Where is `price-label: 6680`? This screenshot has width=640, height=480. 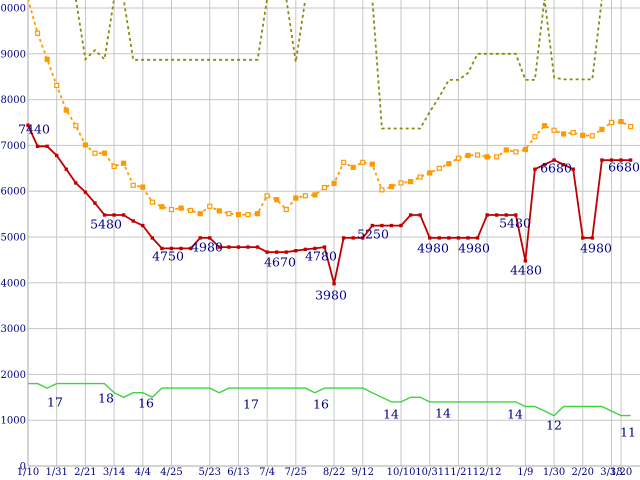
price-label: 6680 is located at coordinates (556, 168).